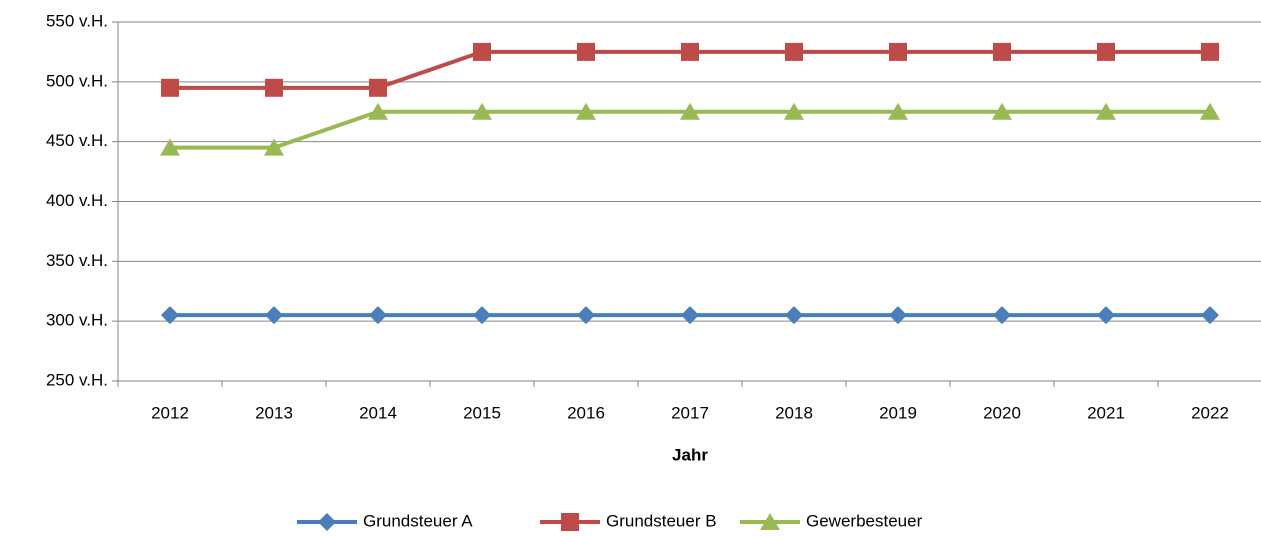 This screenshot has width=1261, height=536. Describe the element at coordinates (482, 412) in the screenshot. I see `x-tick-label: 2015` at that location.